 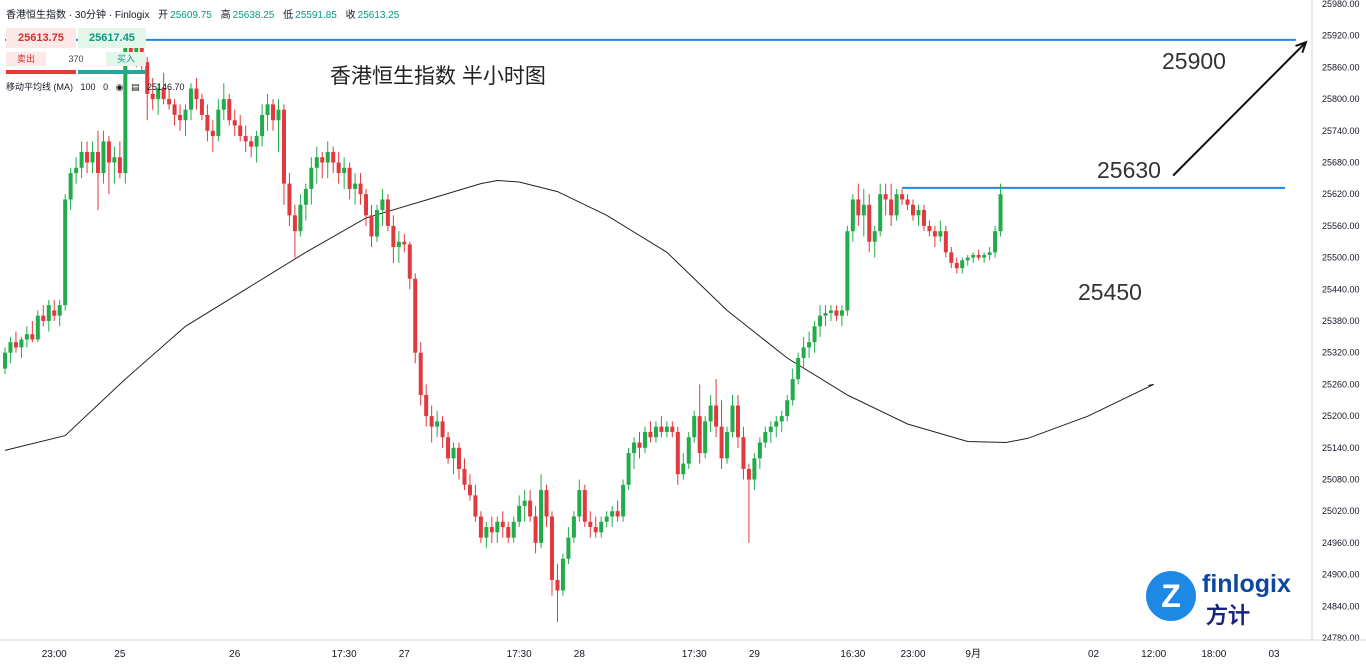 I want to click on indicator-legend: 移动平均线 (MA) 100 0 ◉ ▤ 25146.70, so click(x=98, y=86).